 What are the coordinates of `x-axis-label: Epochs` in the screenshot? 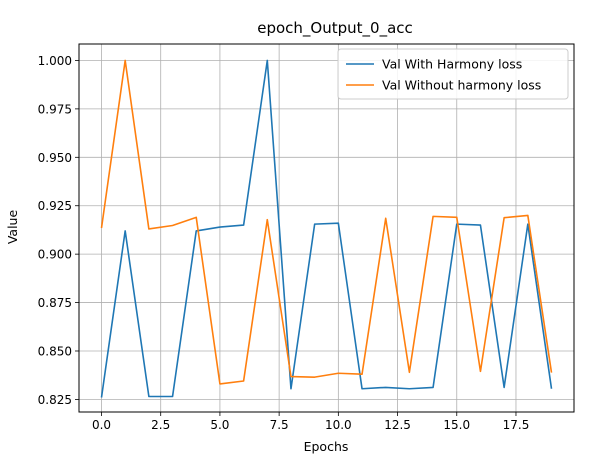 It's located at (326, 446).